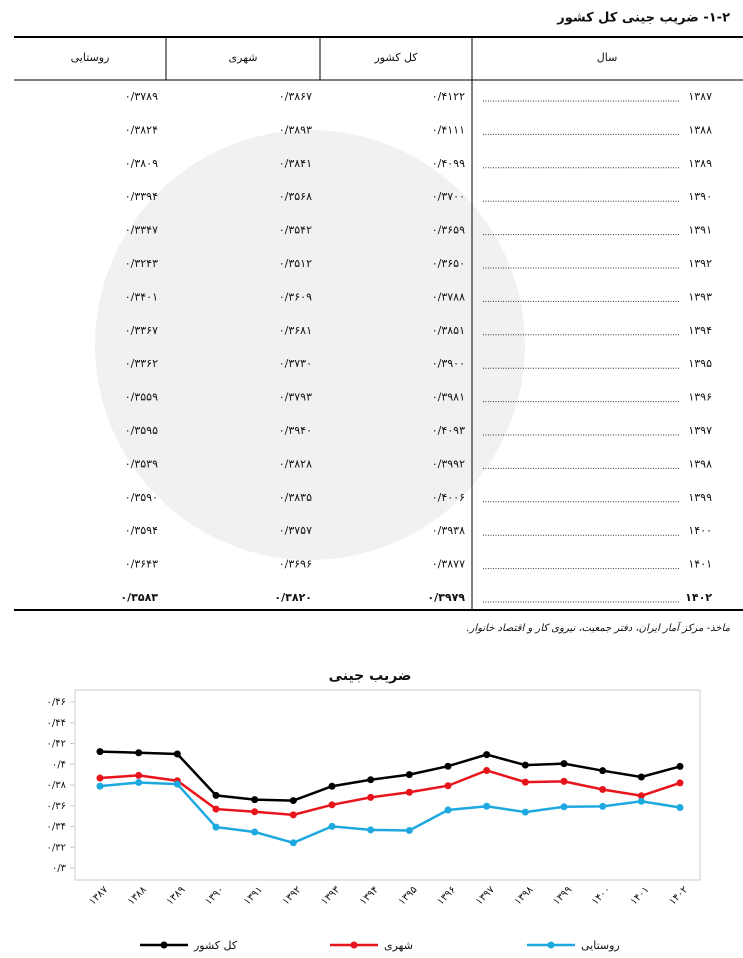 The height and width of the screenshot is (958, 743). Describe the element at coordinates (295, 163) in the screenshot. I see `cell-value: ۰/۳۸۴۱` at that location.